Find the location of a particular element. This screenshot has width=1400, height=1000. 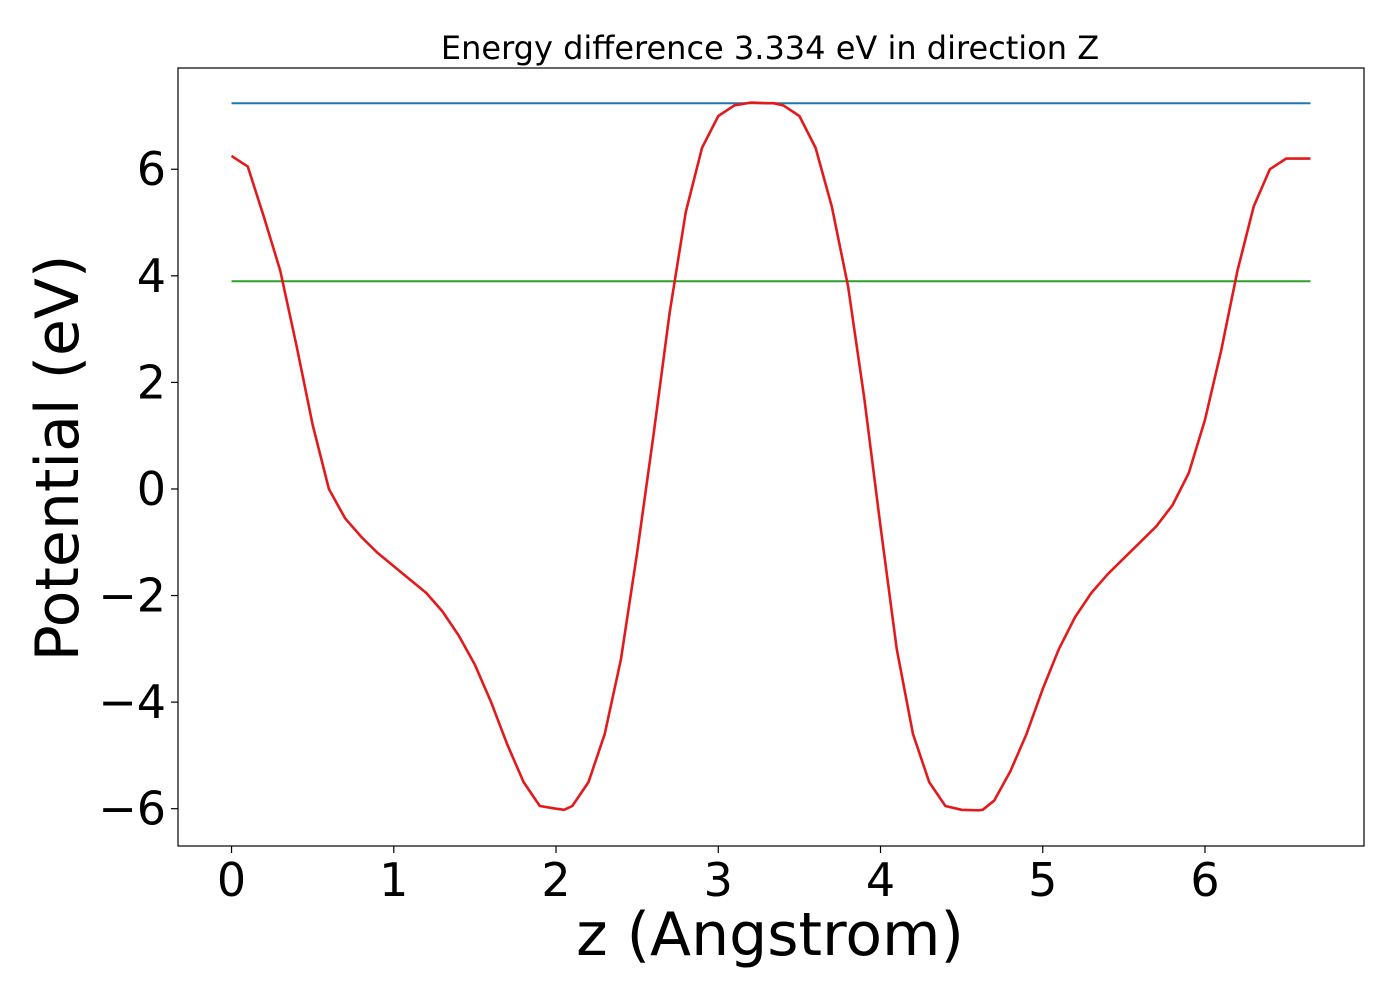

x-tick-label: 4 is located at coordinates (880, 880).